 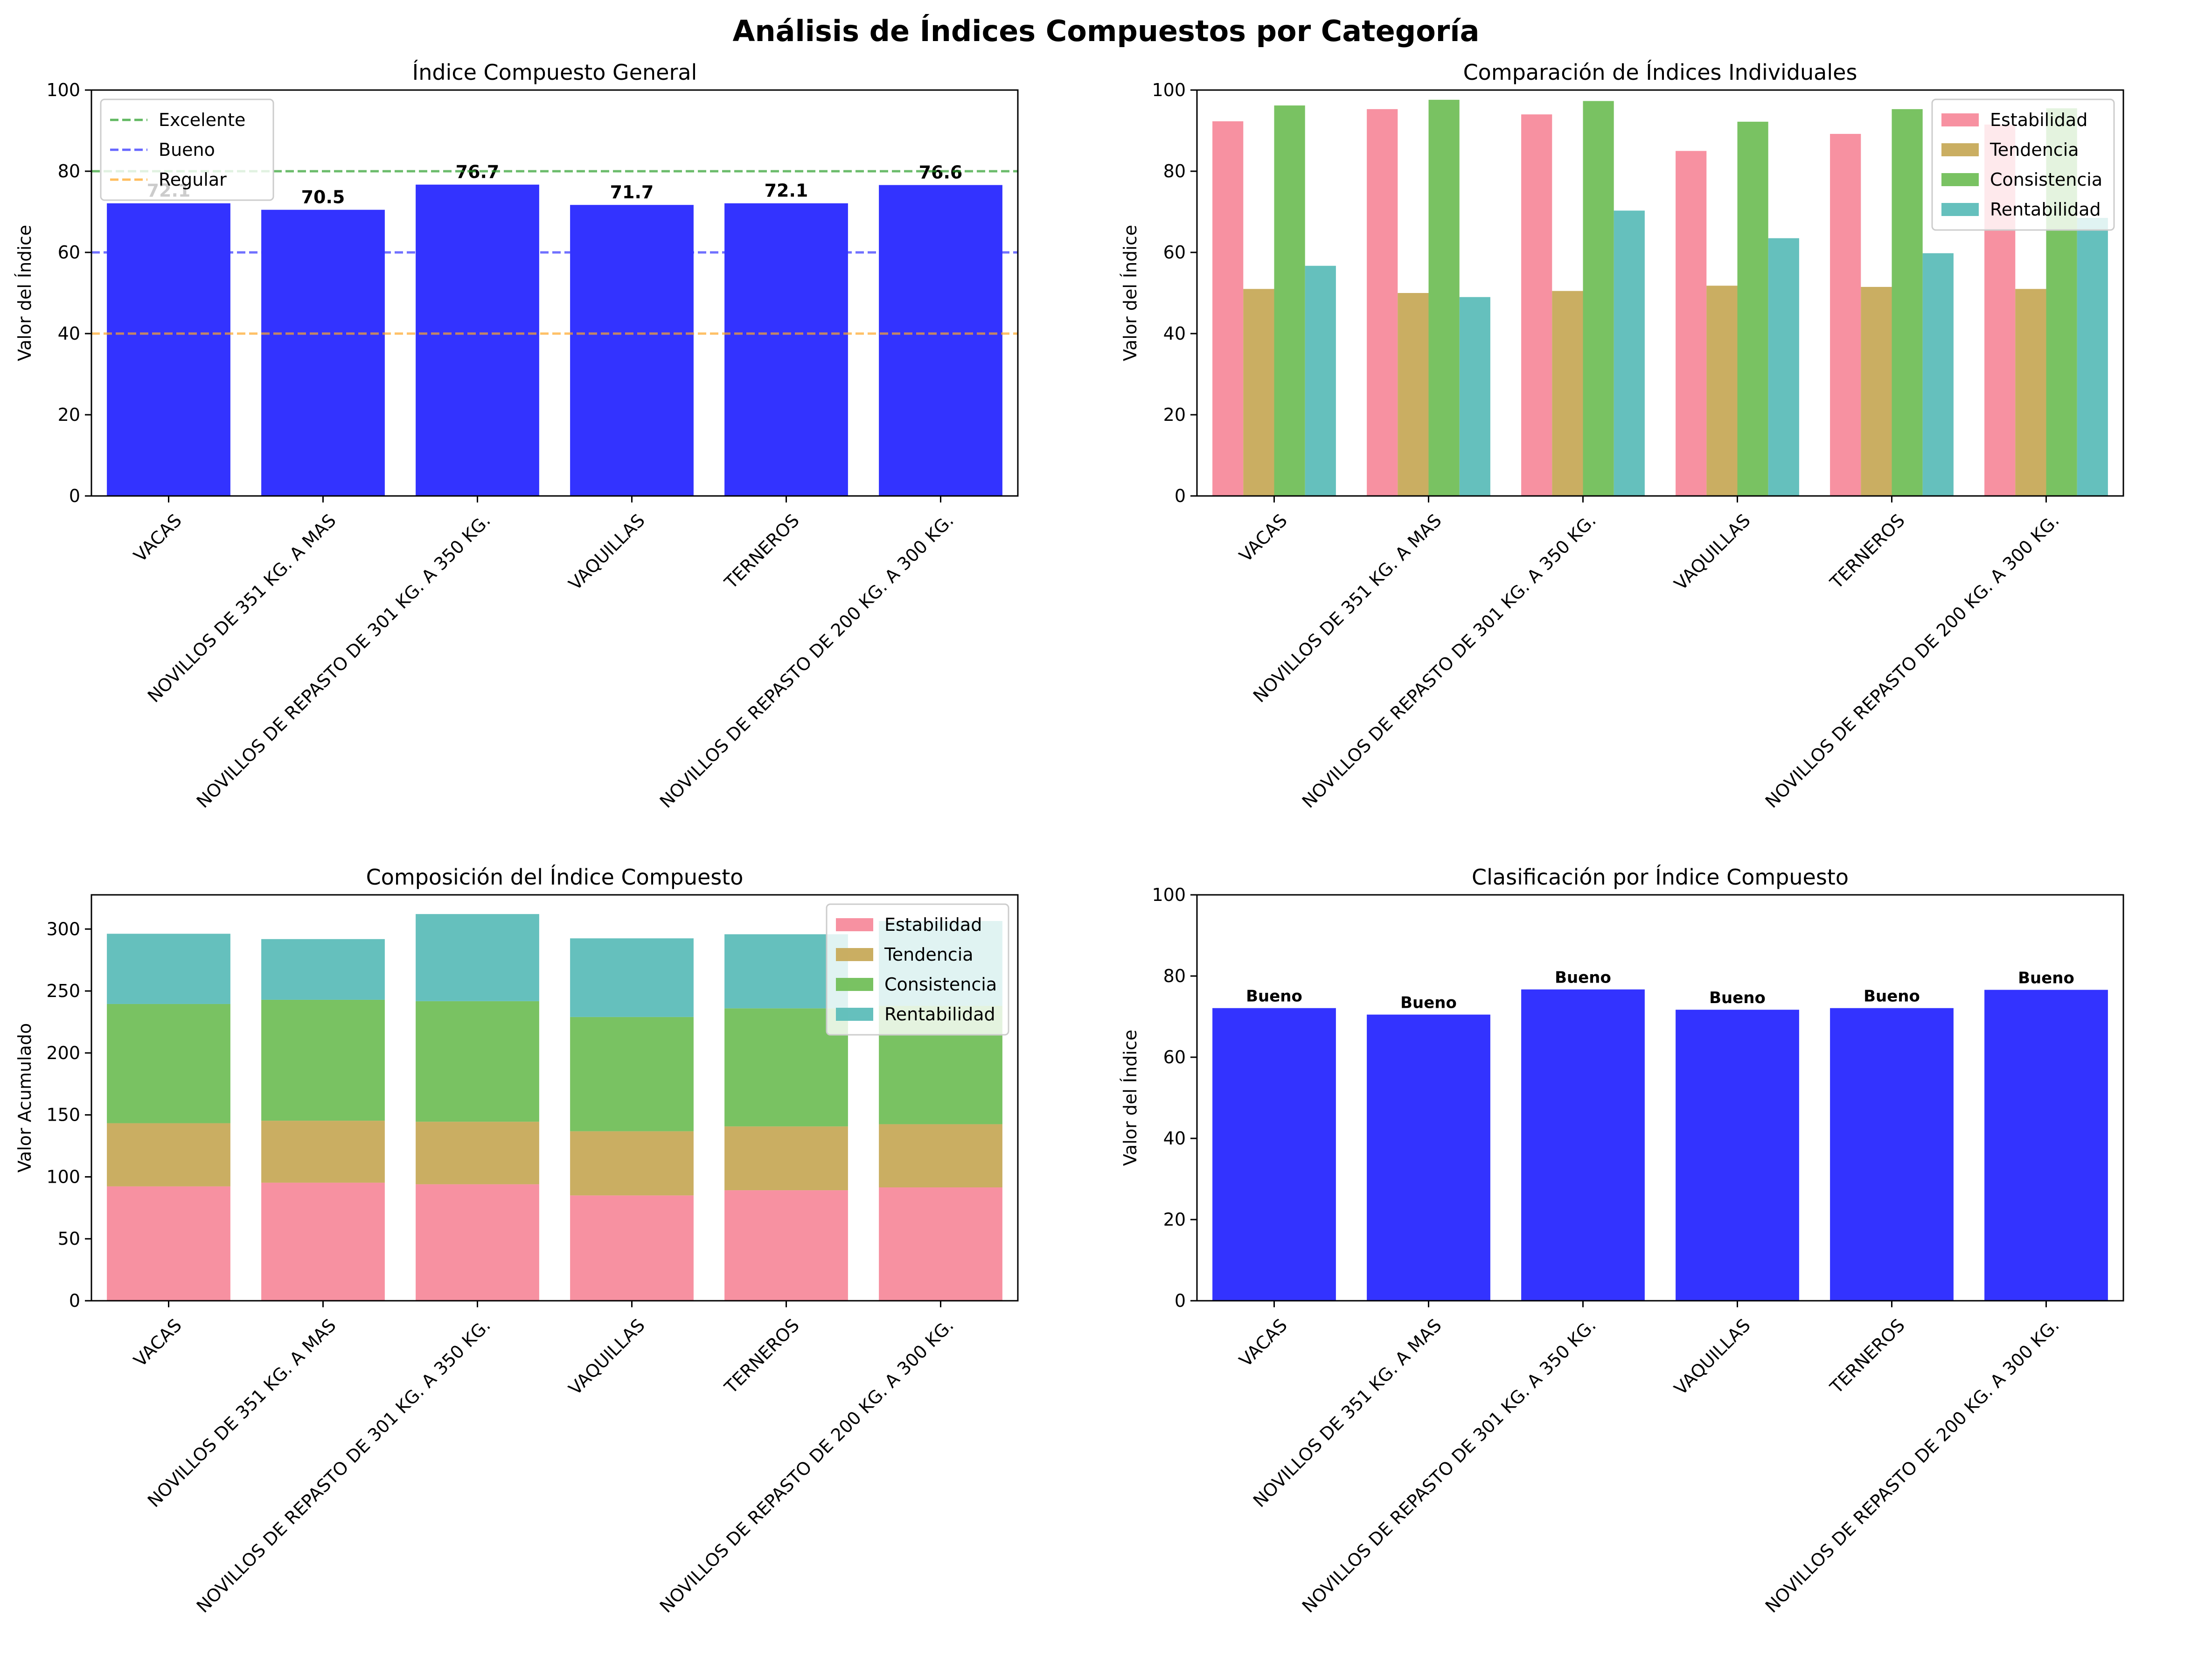 What do you see at coordinates (632, 1248) in the screenshot?
I see `stack-estabilidad-vaquillas` at bounding box center [632, 1248].